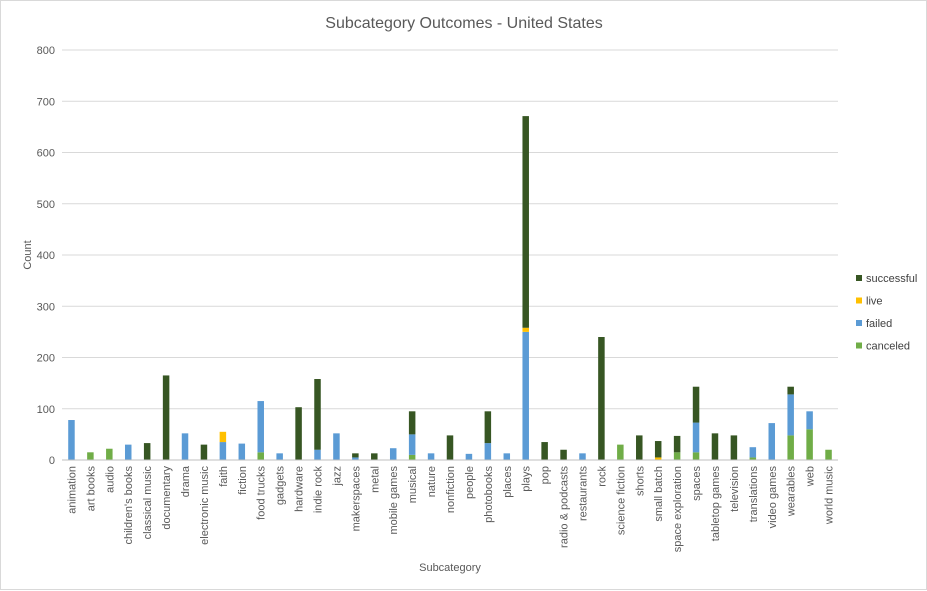  I want to click on legend-label-canceled: canceled, so click(888, 347).